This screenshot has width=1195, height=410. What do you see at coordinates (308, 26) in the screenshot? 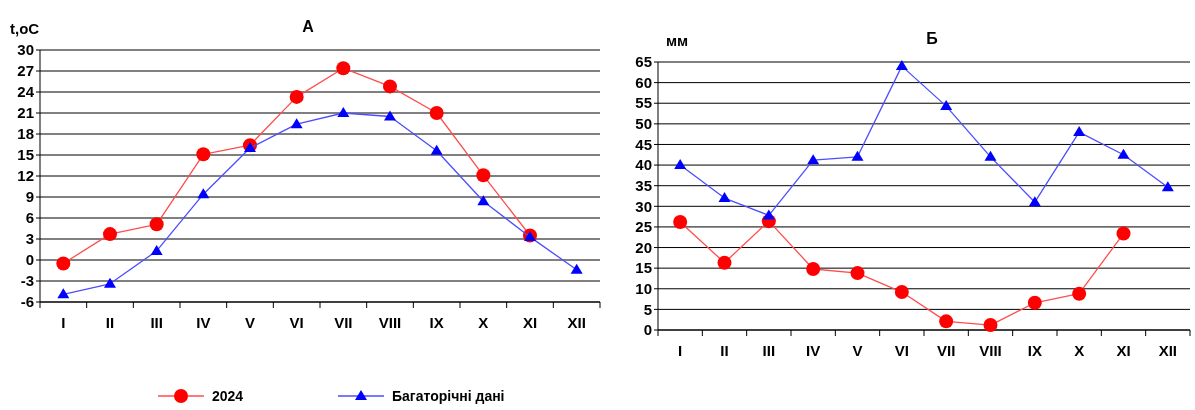
I see `chart-title: А` at bounding box center [308, 26].